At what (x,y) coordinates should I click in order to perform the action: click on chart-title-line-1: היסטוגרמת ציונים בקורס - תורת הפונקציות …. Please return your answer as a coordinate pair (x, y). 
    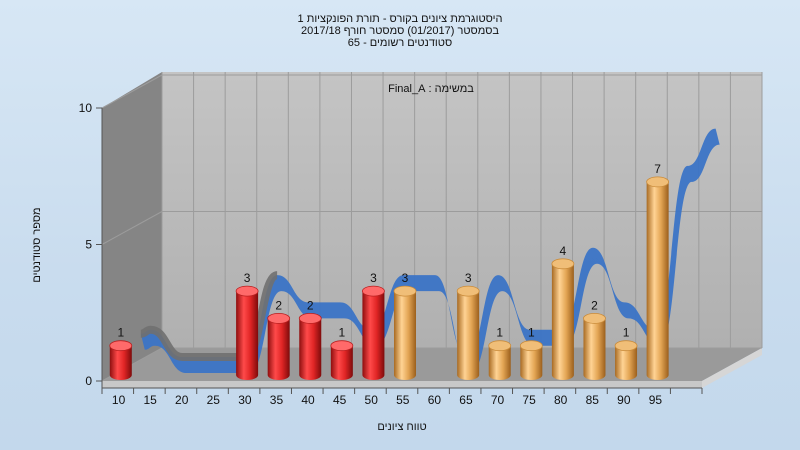
    Looking at the image, I should click on (400, 19).